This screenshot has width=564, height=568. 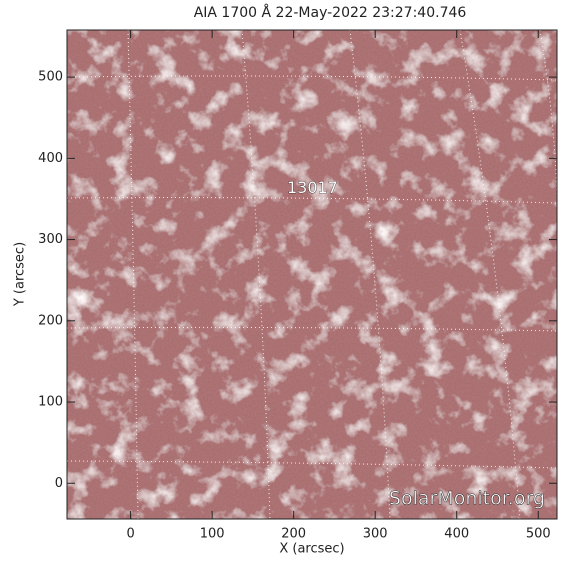 What do you see at coordinates (456, 534) in the screenshot?
I see `x-tick-label: 400` at bounding box center [456, 534].